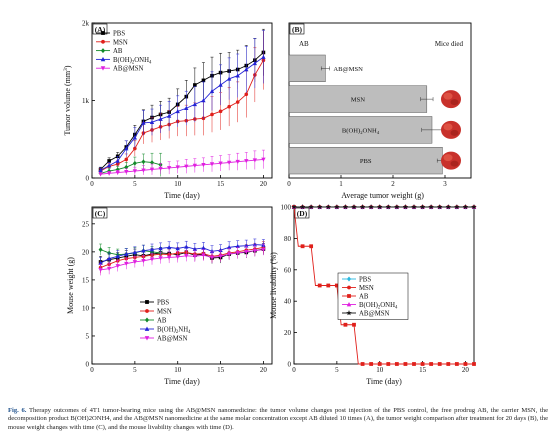 The image size is (554, 441). Describe the element at coordinates (445, 184) in the screenshot. I see `x-tick-label: 3` at that location.